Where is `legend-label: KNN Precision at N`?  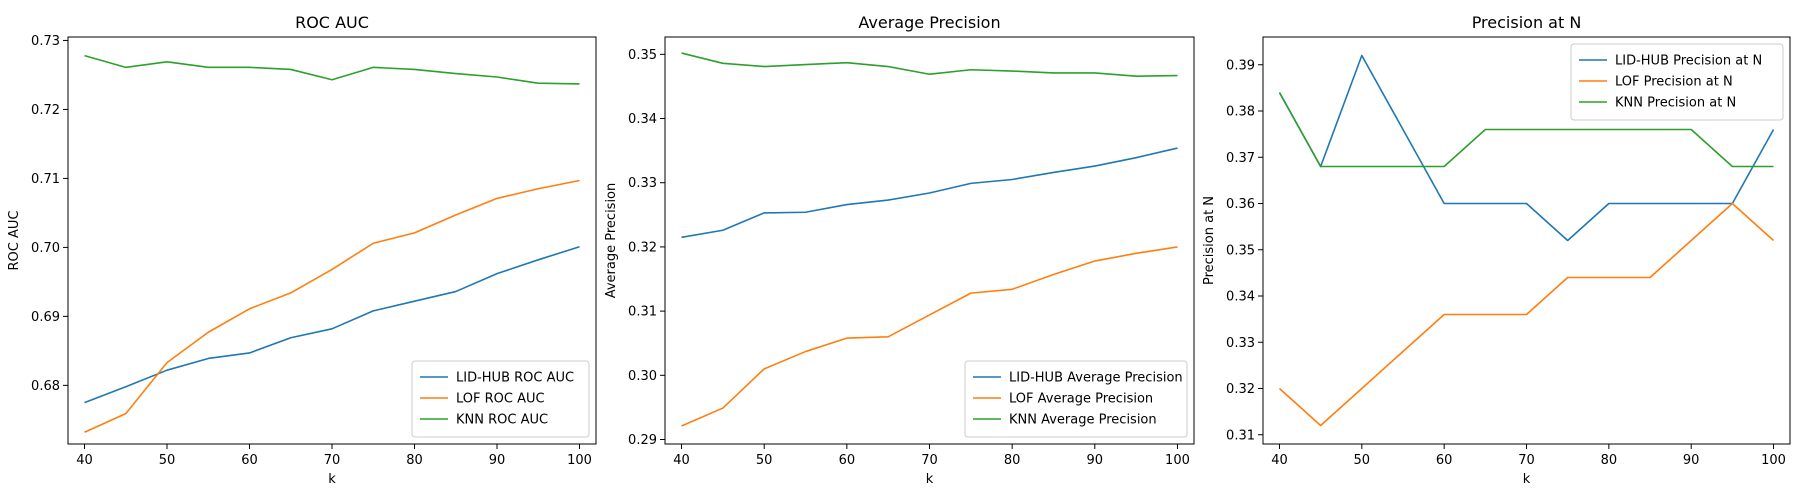
legend-label: KNN Precision at N is located at coordinates (1675, 103).